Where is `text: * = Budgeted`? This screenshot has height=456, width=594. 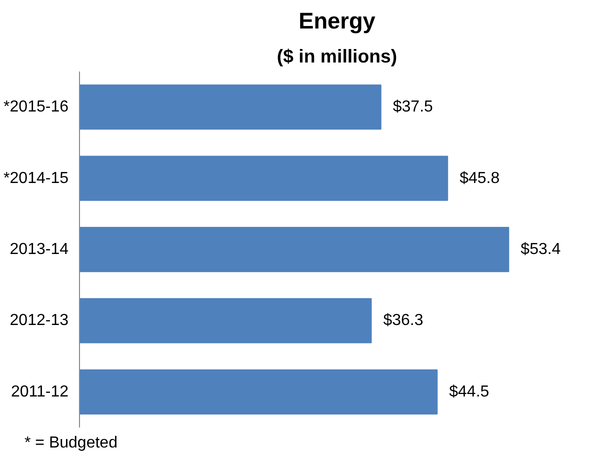
text: * = Budgeted is located at coordinates (71, 443).